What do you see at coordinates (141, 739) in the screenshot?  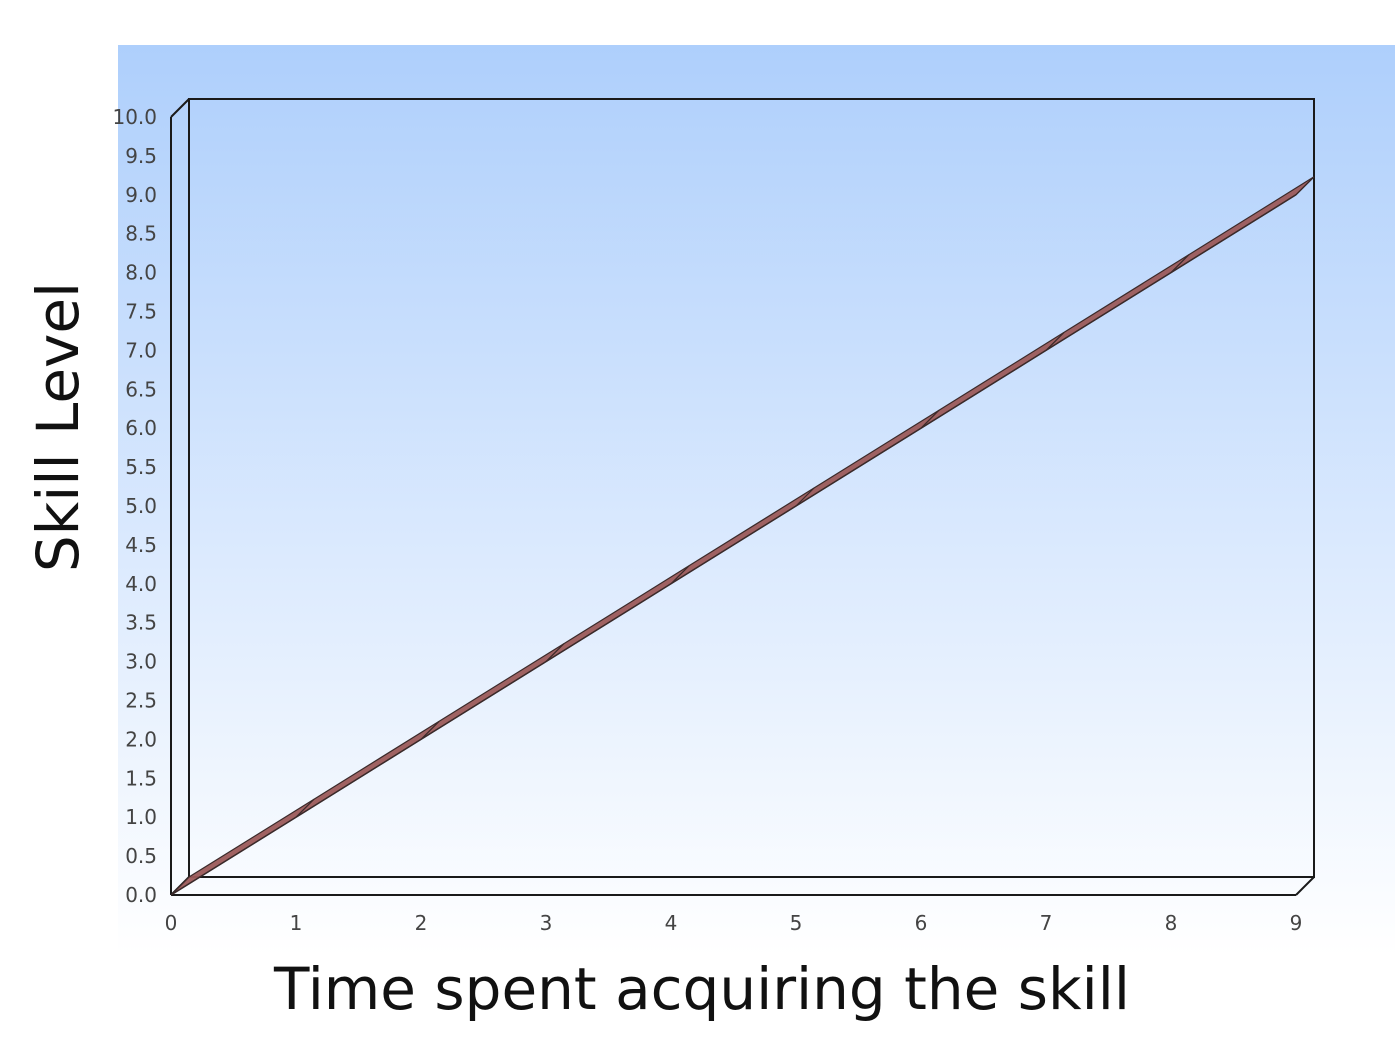 I see `y-tick-label: 2.0` at bounding box center [141, 739].